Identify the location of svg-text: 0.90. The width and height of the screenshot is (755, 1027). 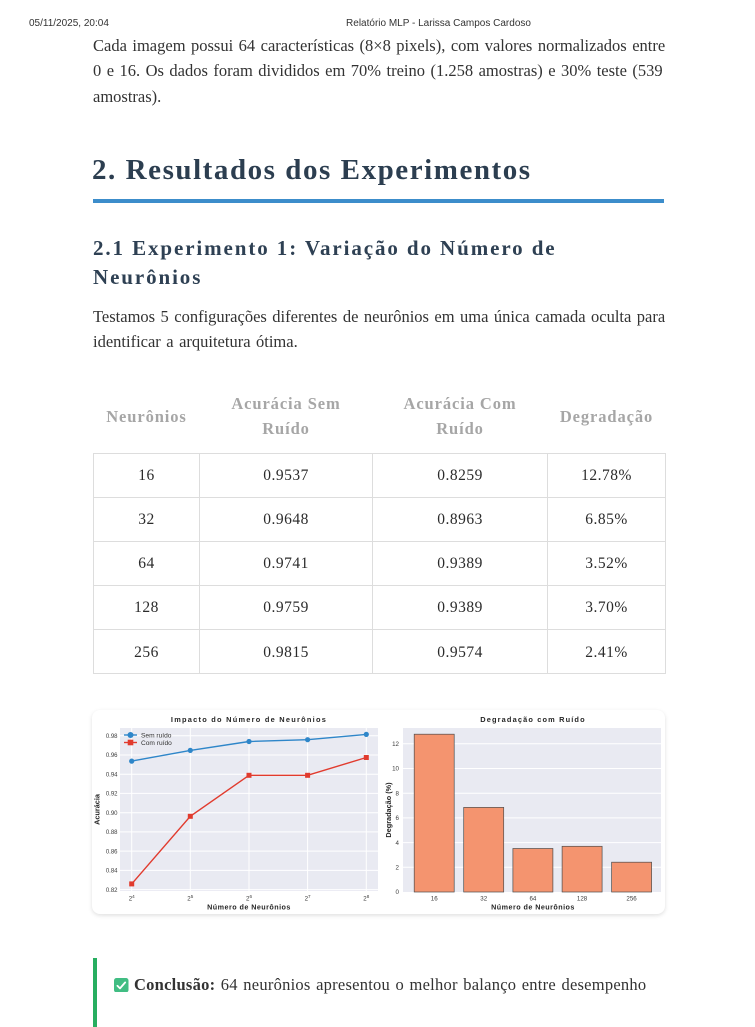
(112, 813).